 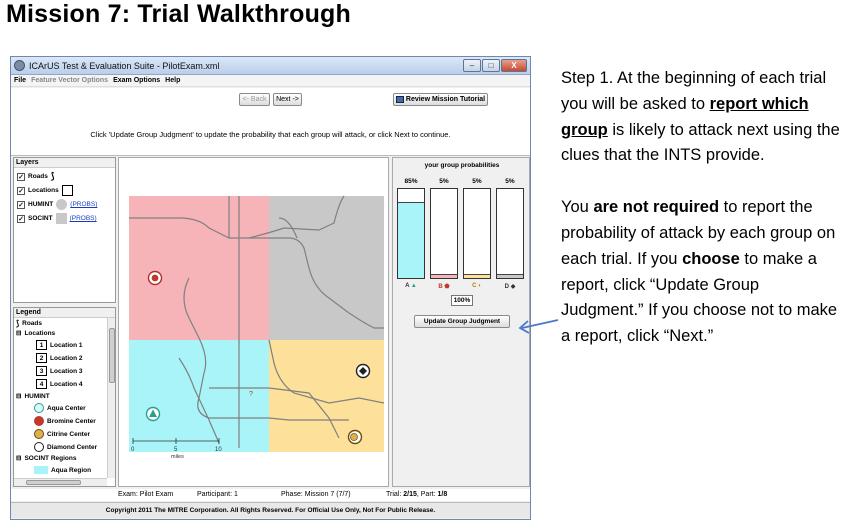 I want to click on citrine-hq-marker, so click(x=355, y=487).